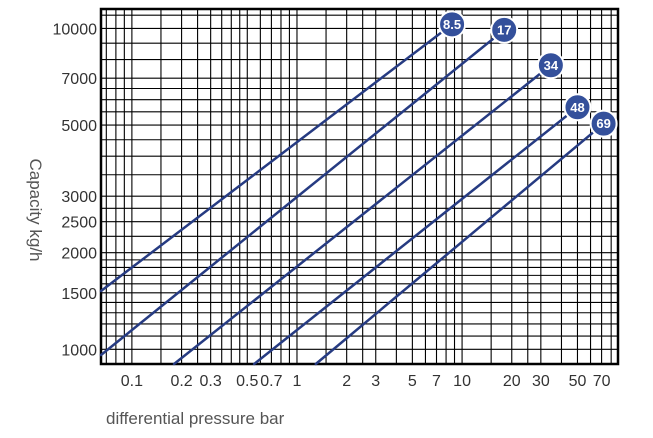  What do you see at coordinates (132, 381) in the screenshot?
I see `x-tick-label: 0.1` at bounding box center [132, 381].